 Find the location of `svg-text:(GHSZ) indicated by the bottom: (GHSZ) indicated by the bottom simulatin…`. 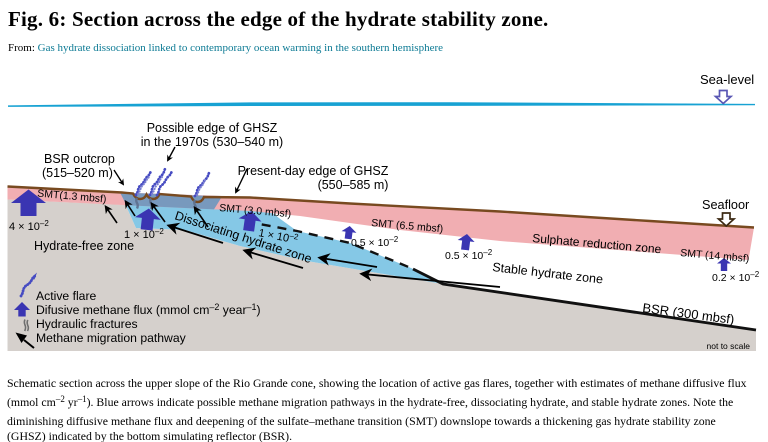

svg-text:(GHSZ) indicated by the bottom: (GHSZ) indicated by the bottom simulatin… is located at coordinates (149, 435).